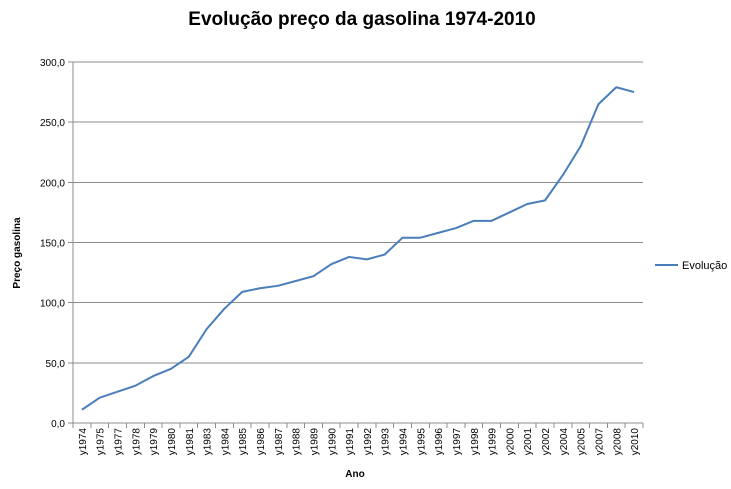  I want to click on x-tick-label: y1985, so click(243, 442).